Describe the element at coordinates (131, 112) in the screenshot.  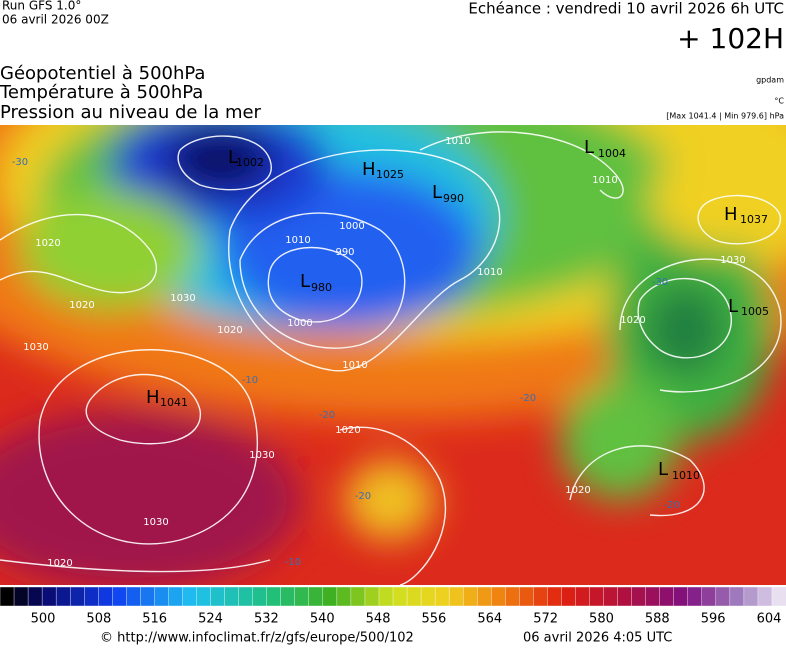
I see `title: Pression au niveau de la mer` at that location.